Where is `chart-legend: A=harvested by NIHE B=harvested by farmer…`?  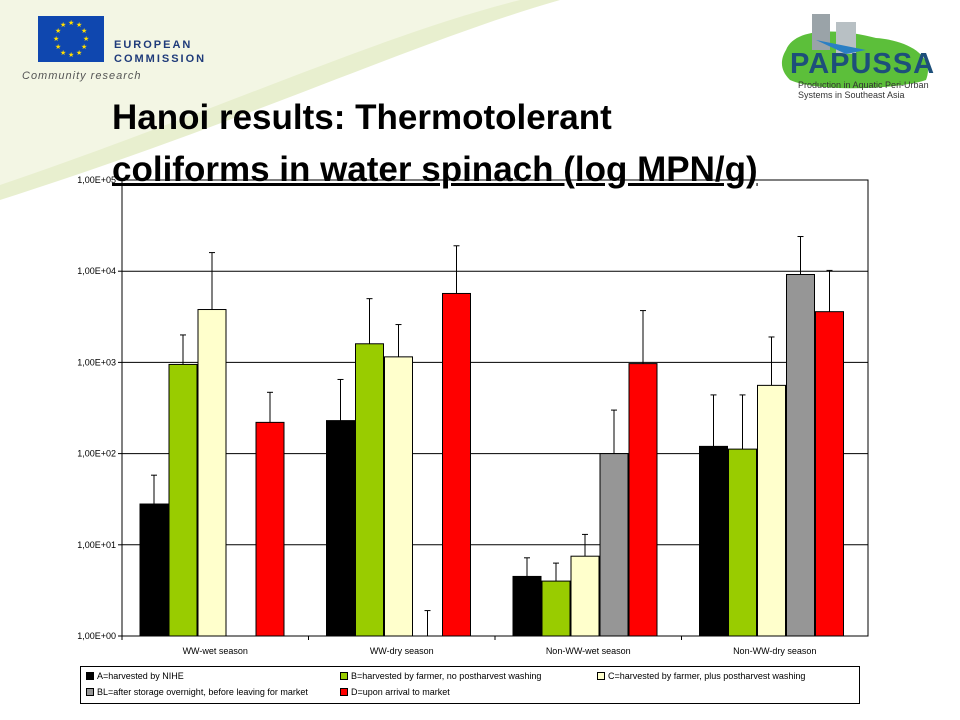 chart-legend: A=harvested by NIHE B=harvested by farmer… is located at coordinates (470, 685).